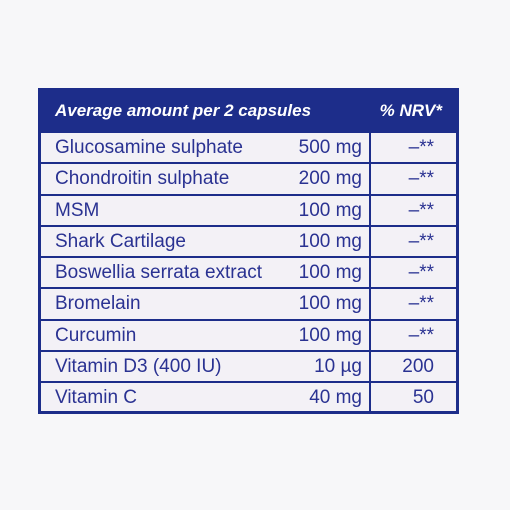 The width and height of the screenshot is (510, 510). I want to click on table-row: Vitamin D3 (400 IU) 10 µg 200, so click(248, 365).